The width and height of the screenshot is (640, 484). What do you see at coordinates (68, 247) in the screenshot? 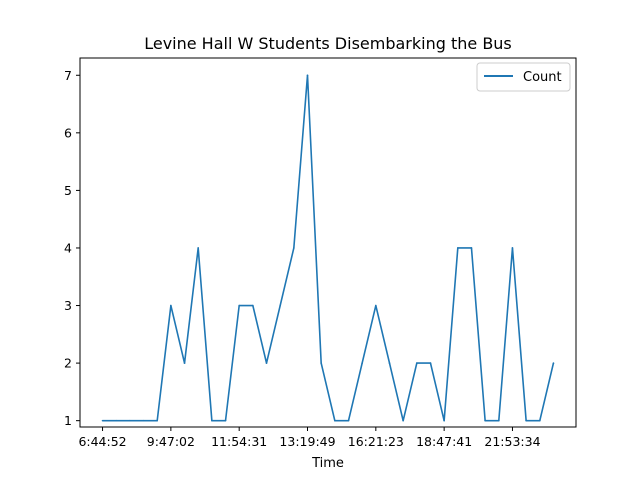
I see `y-tick-label: 4` at bounding box center [68, 247].